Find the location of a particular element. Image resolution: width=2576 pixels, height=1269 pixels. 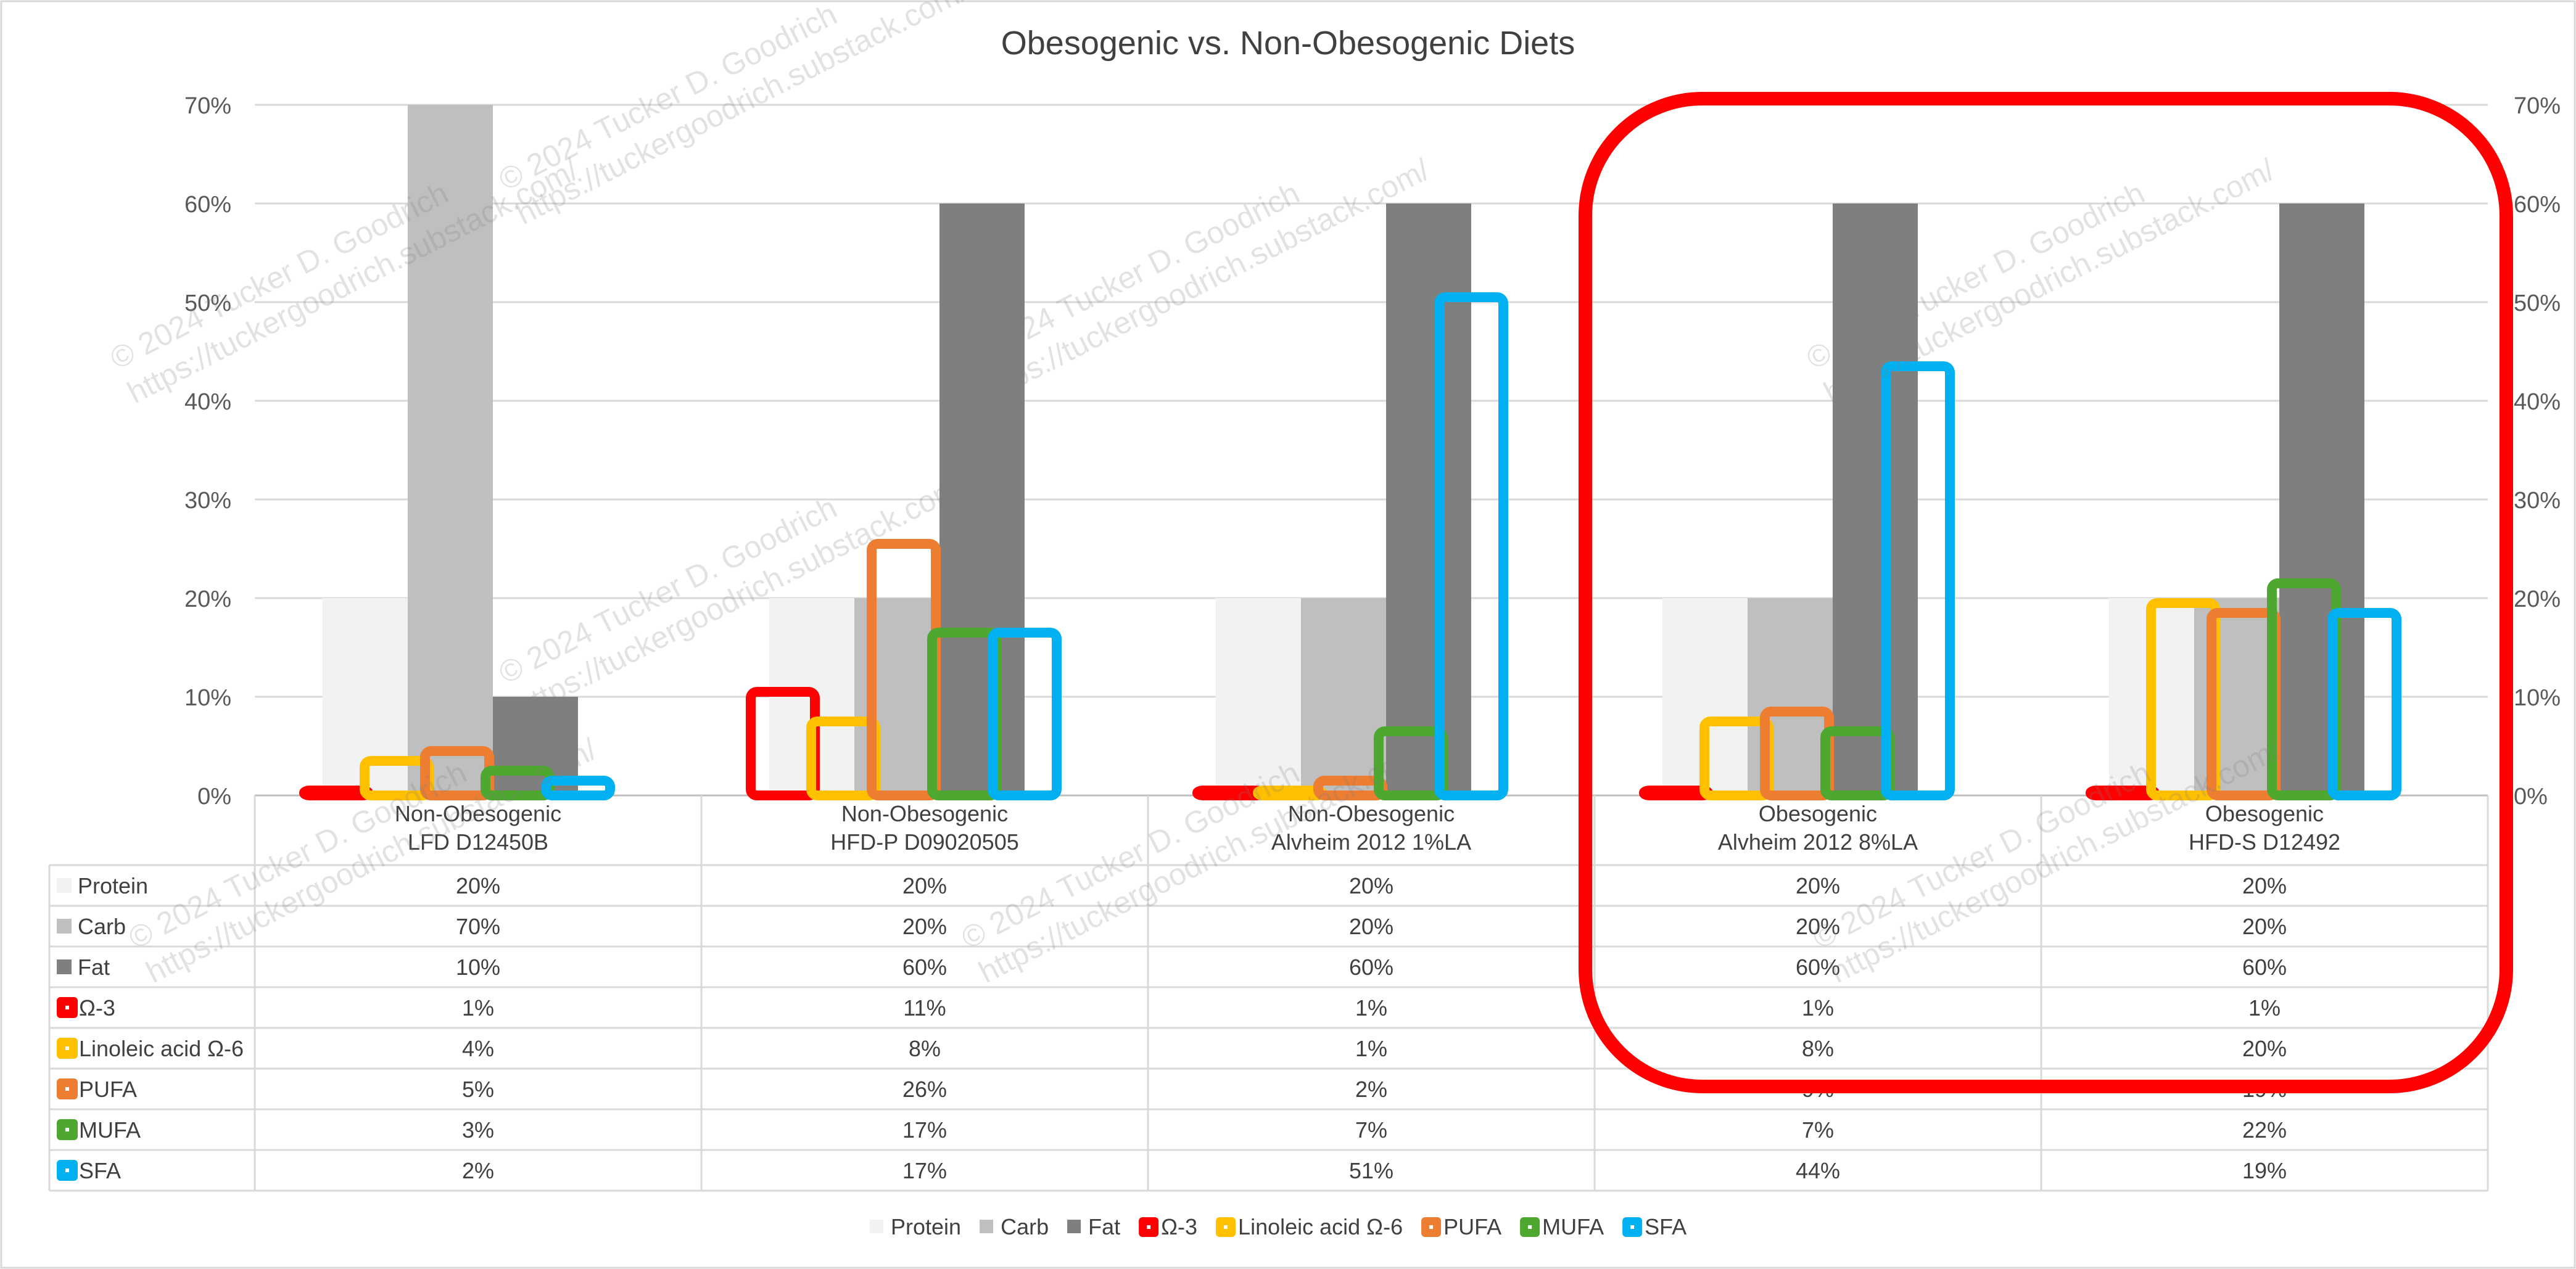

y-tick-label-left: 60% is located at coordinates (208, 205).